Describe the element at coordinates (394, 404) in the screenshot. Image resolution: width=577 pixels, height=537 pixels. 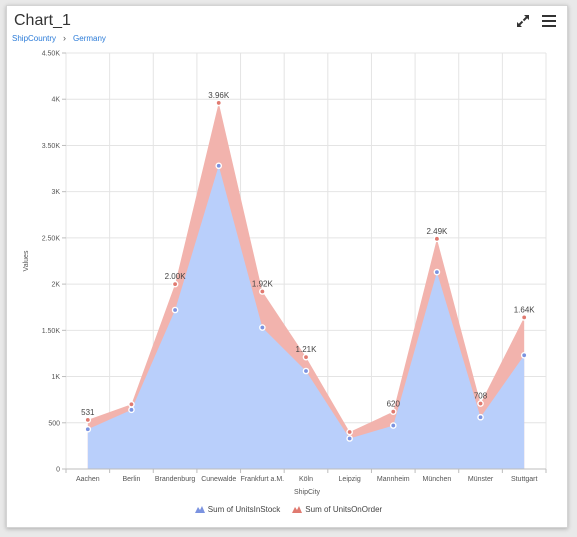
I see `data-label: 620` at that location.